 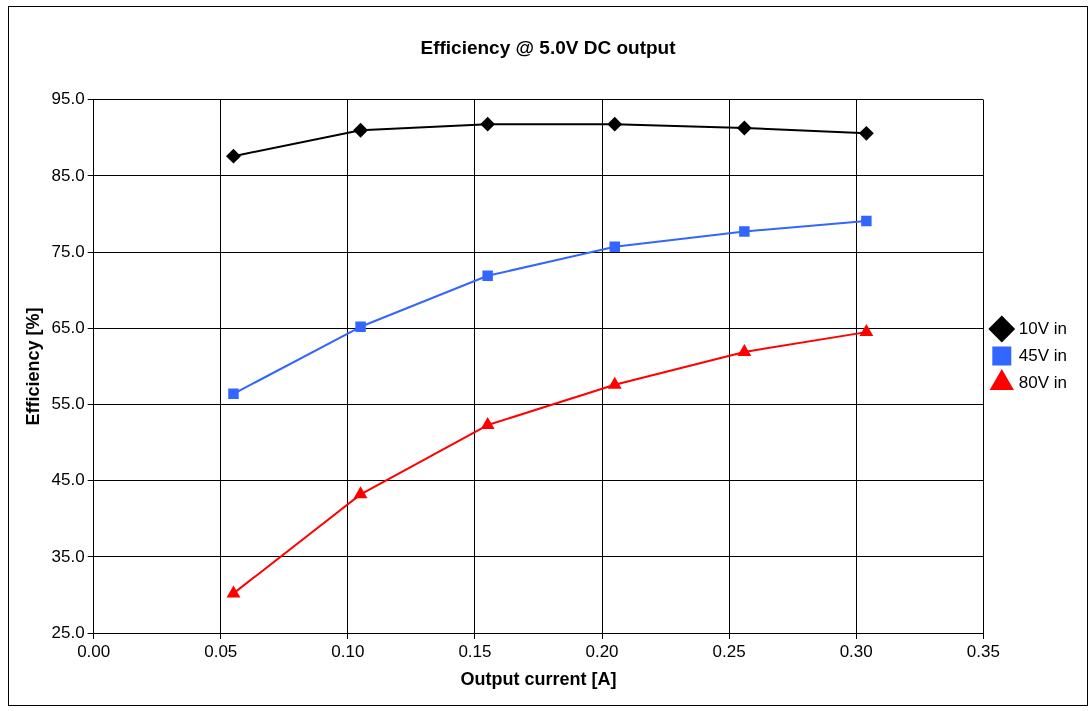 What do you see at coordinates (538, 679) in the screenshot?
I see `x-axis-title: Output current [A]` at bounding box center [538, 679].